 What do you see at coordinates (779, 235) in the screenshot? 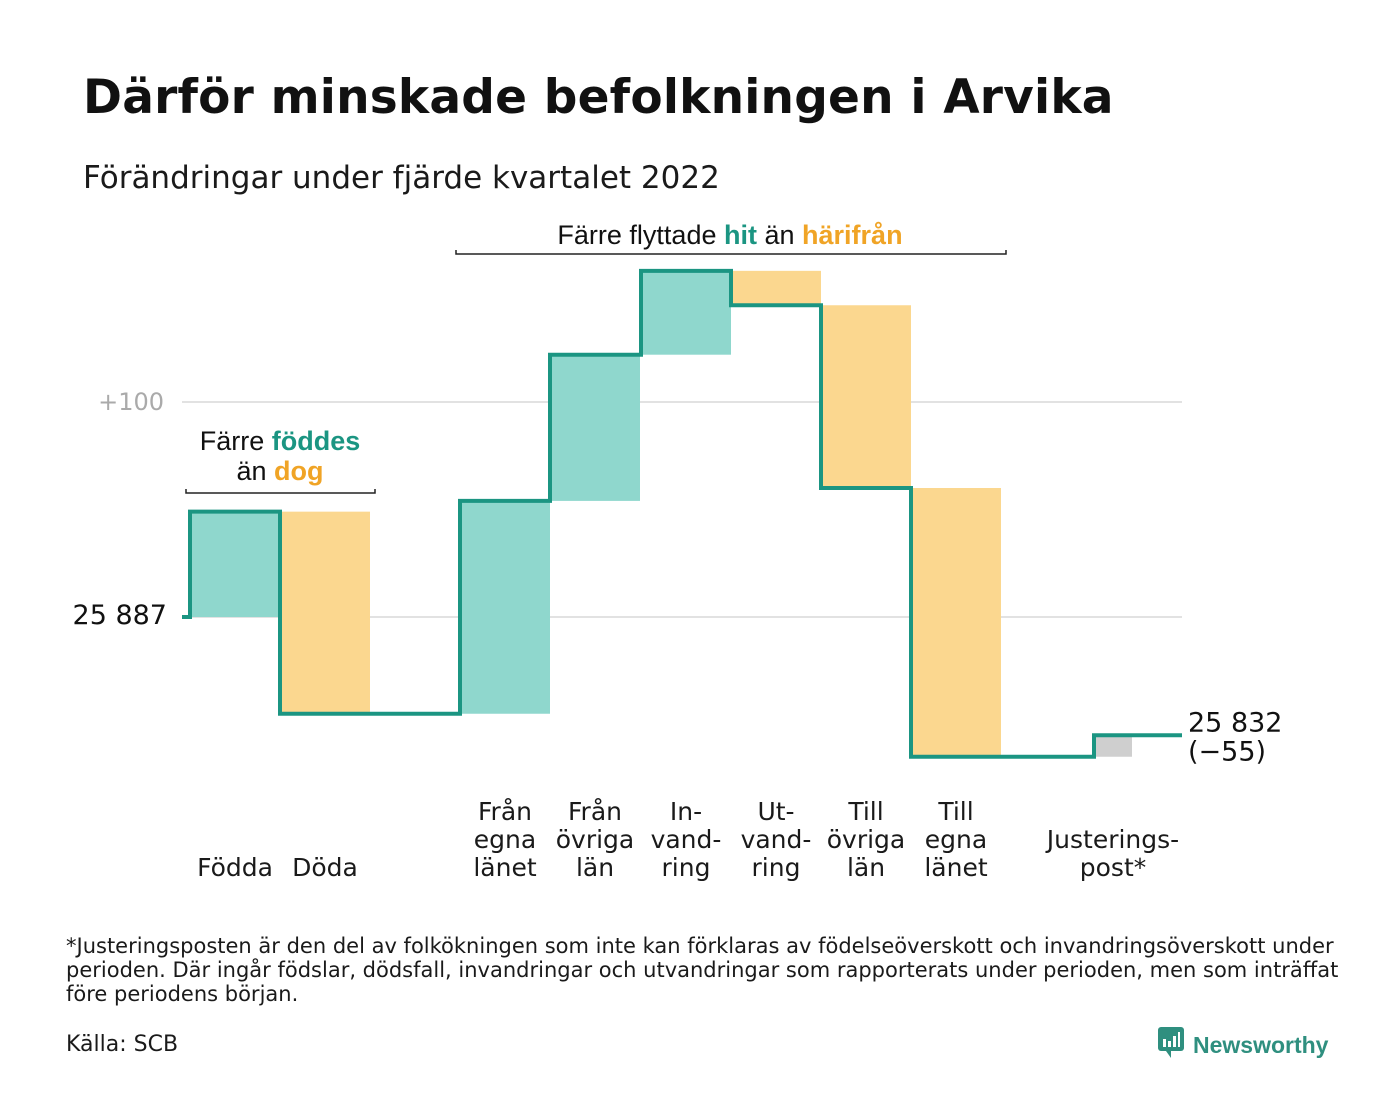
I see `annotation-moves-plain: än` at bounding box center [779, 235].